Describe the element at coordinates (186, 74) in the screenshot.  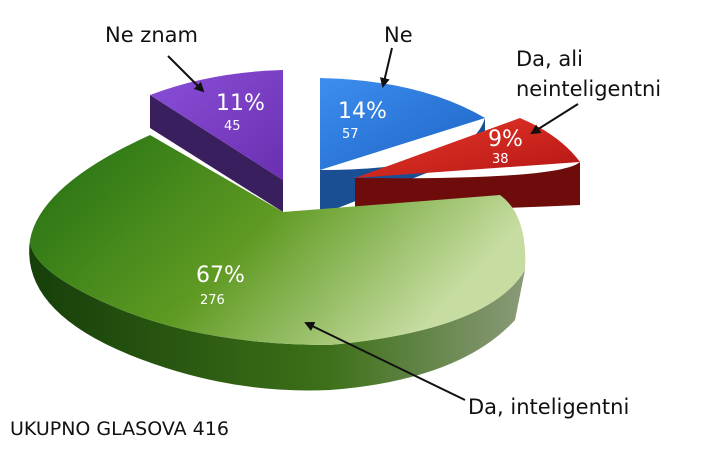
I see `arrow-ne-znam` at that location.